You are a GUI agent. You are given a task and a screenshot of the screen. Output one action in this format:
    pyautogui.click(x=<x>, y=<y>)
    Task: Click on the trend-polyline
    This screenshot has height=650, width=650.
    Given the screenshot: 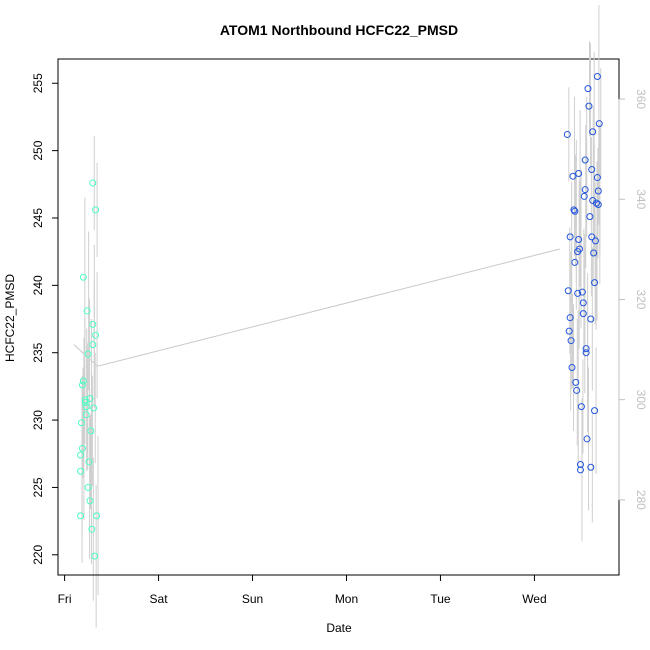 What is the action you would take?
    pyautogui.click(x=316, y=307)
    